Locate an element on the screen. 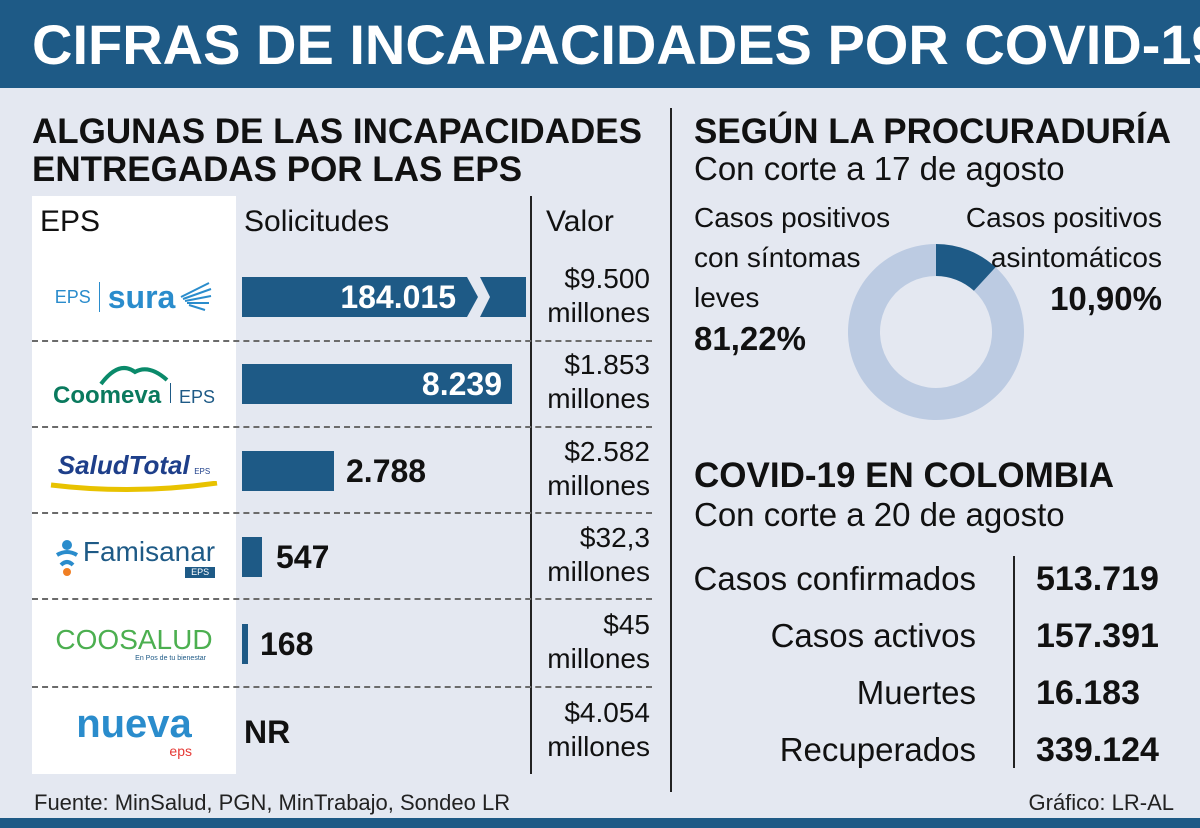 This screenshot has height=828, width=1200. stat-value-confirmados: 513.719 is located at coordinates (1097, 579).